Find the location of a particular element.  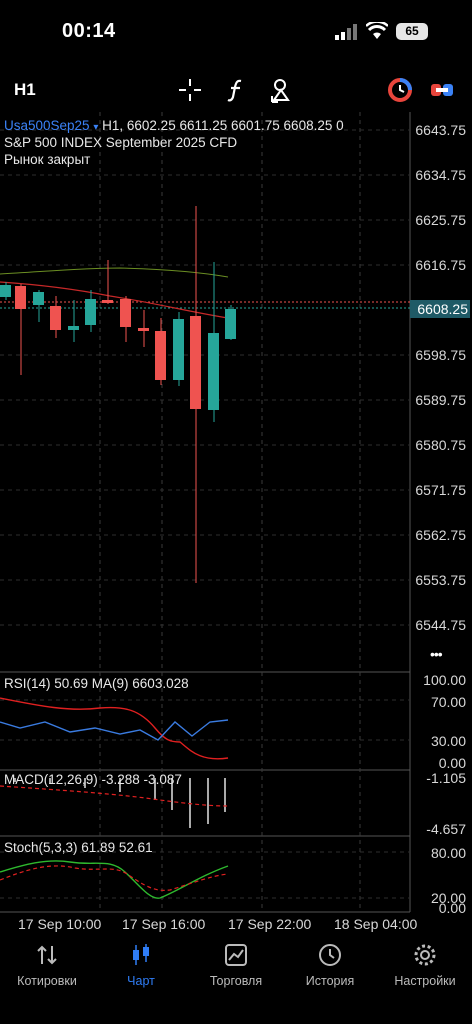

price-axis-label: 6544.75 is located at coordinates (440, 625).